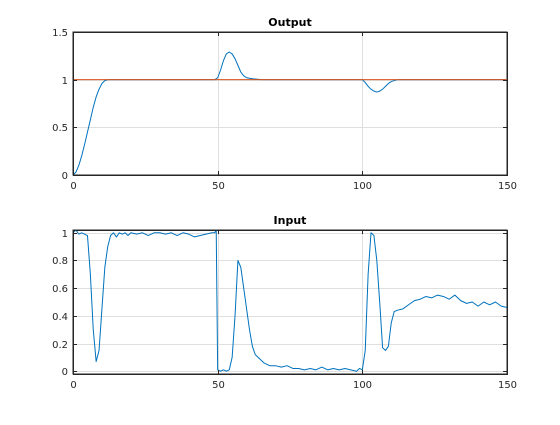  Describe the element at coordinates (60, 128) in the screenshot. I see `y-tick-label: 0.5` at that location.